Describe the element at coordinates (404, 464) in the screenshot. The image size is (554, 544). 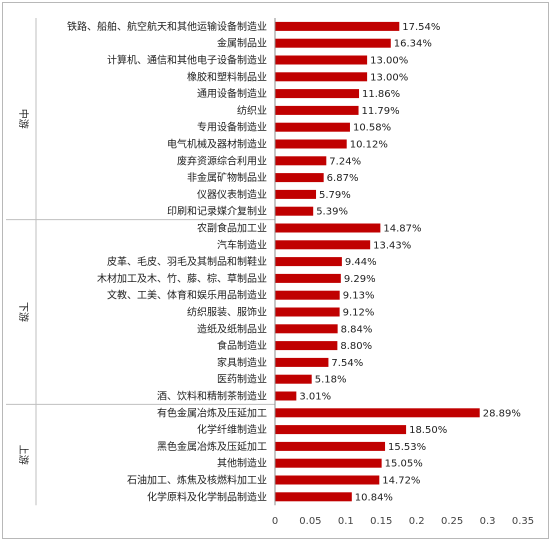
I see `value-label: 15.05%` at that location.